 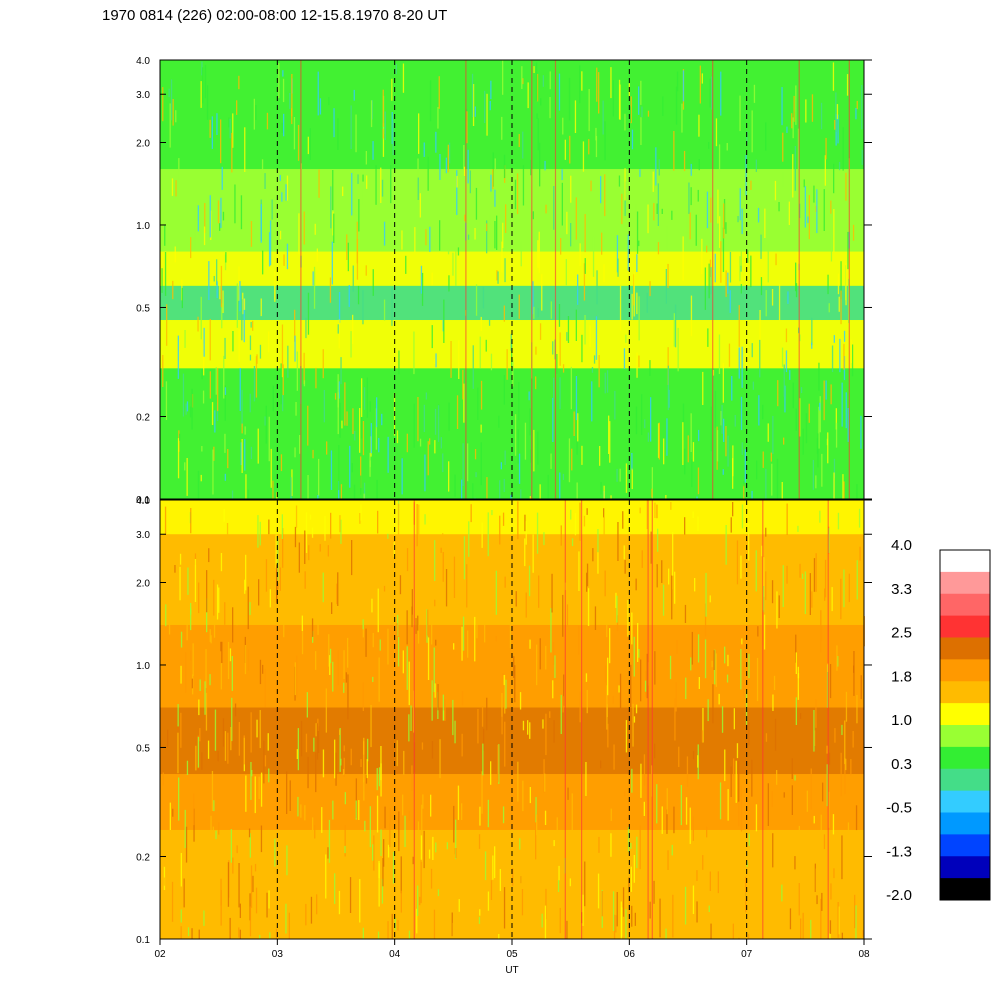 I want to click on colorbar-swatch, so click(x=965, y=889).